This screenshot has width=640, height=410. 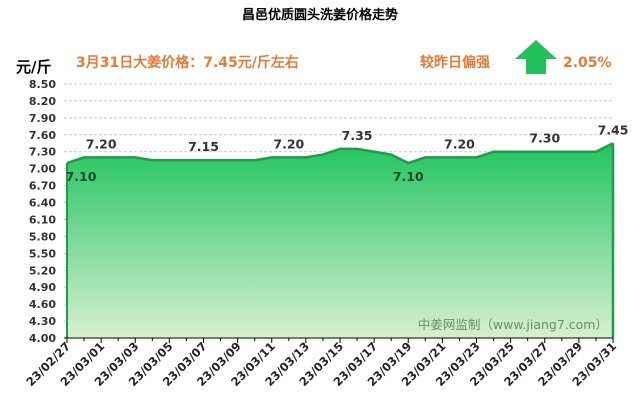 I want to click on price-summary: 3月31日大姜价格：7.45元/斤左右, so click(x=187, y=62).